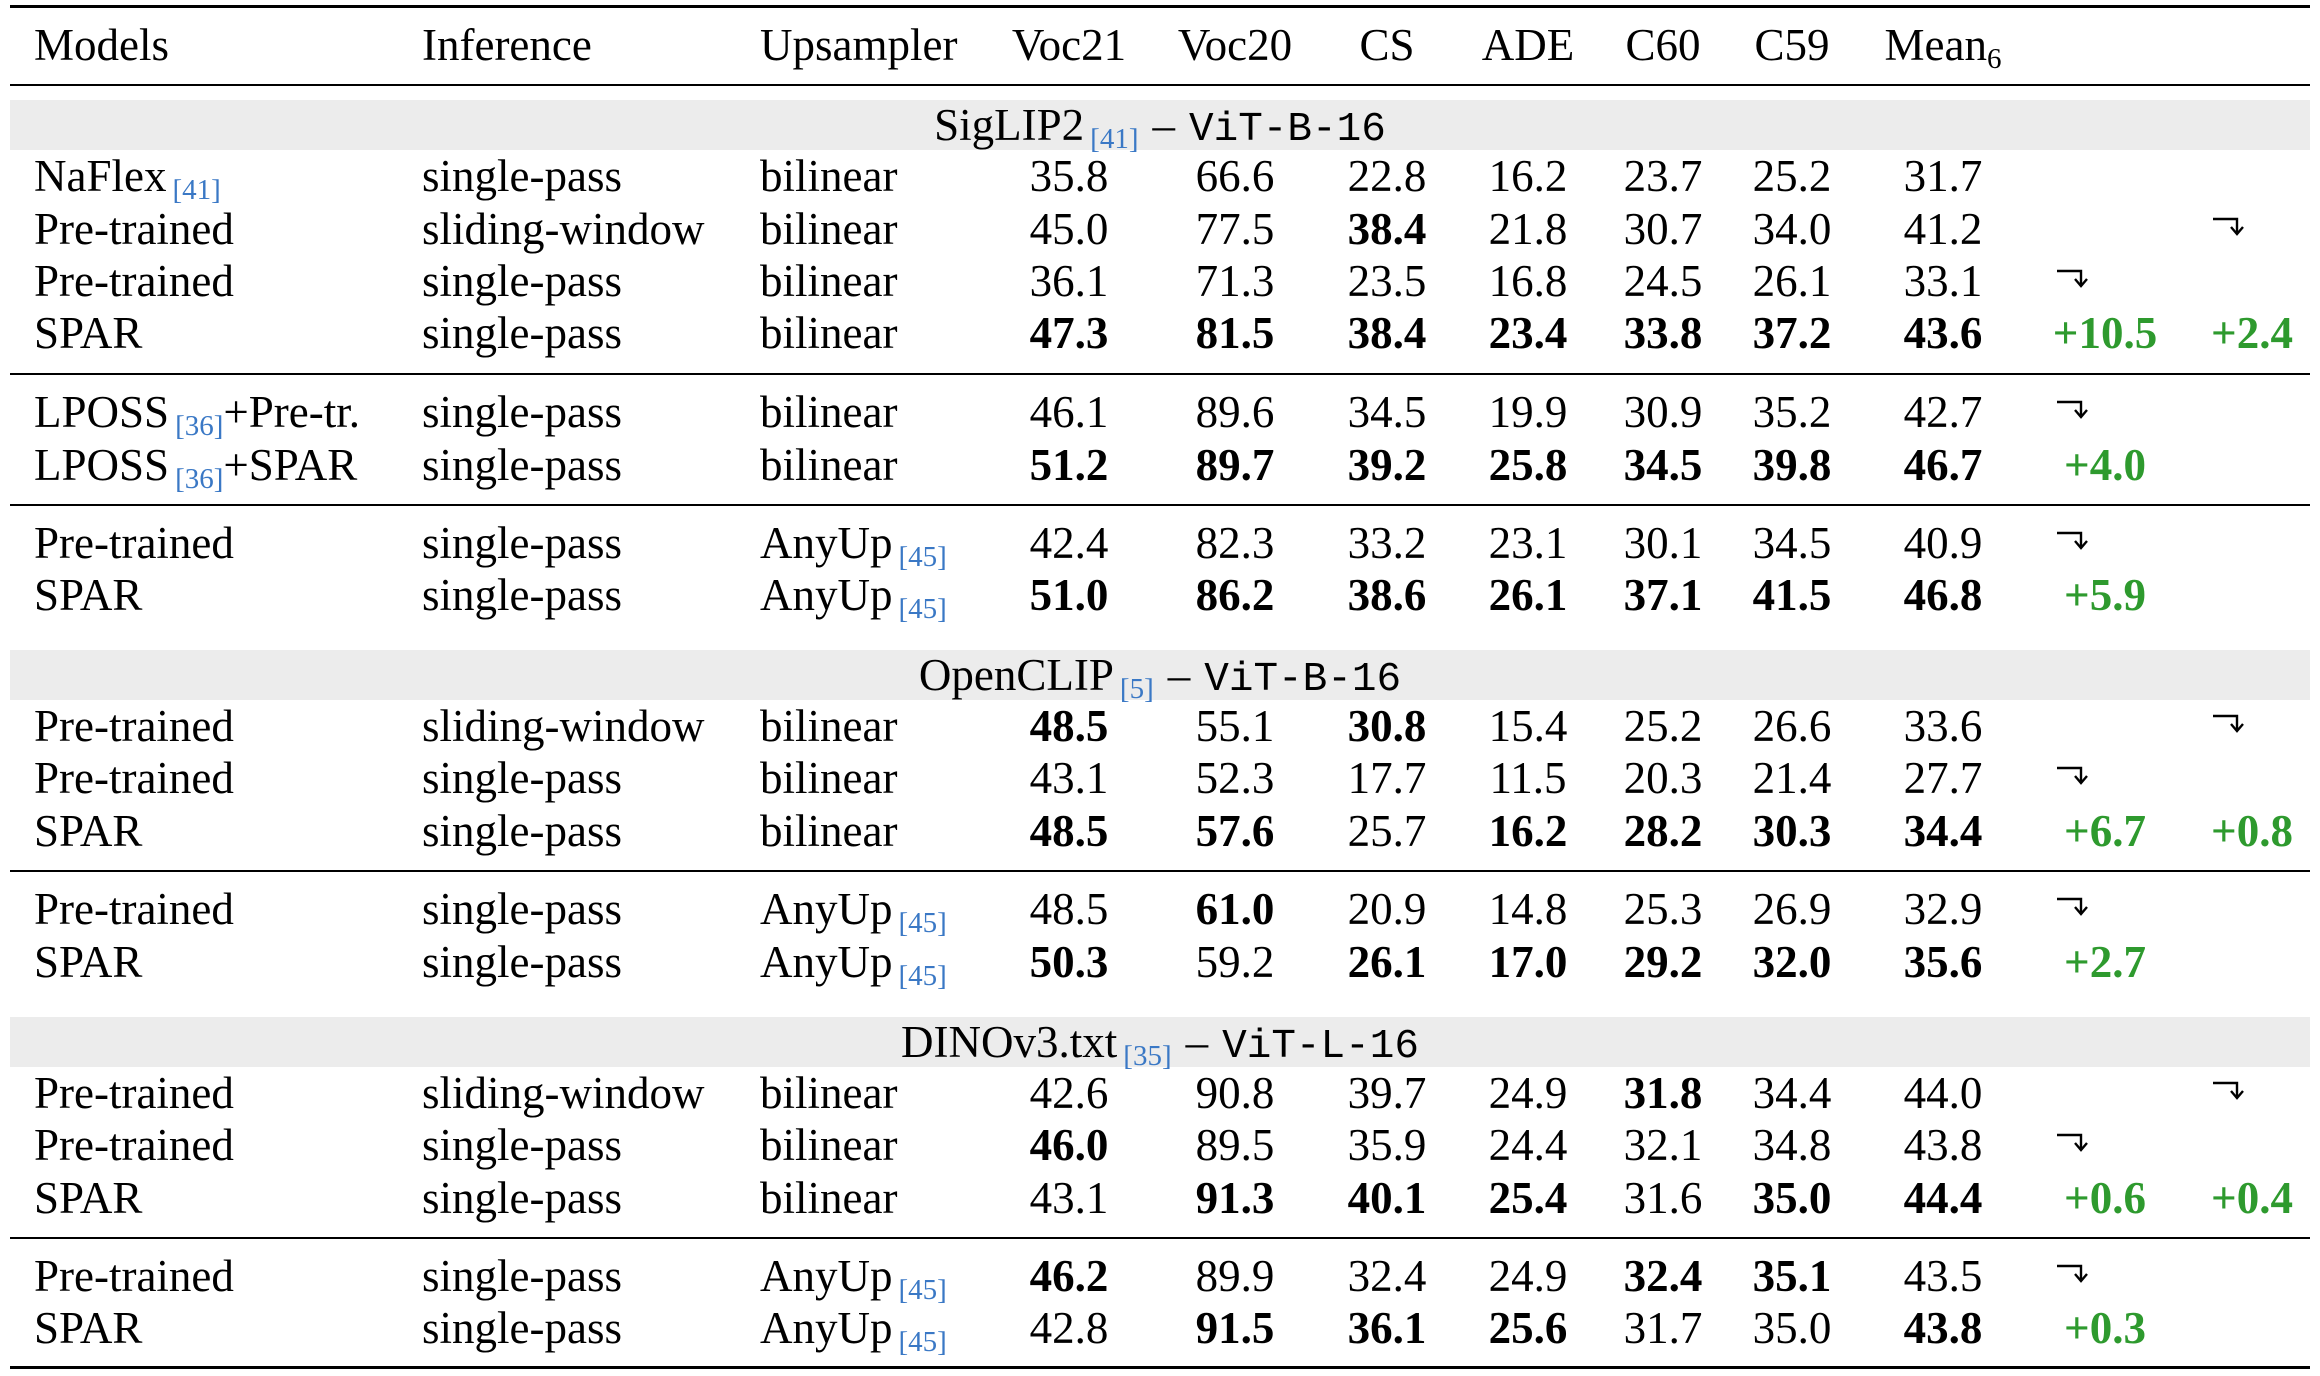 The width and height of the screenshot is (2320, 1376). What do you see at coordinates (1792, 543) in the screenshot?
I see `score-cell: 34.5` at bounding box center [1792, 543].